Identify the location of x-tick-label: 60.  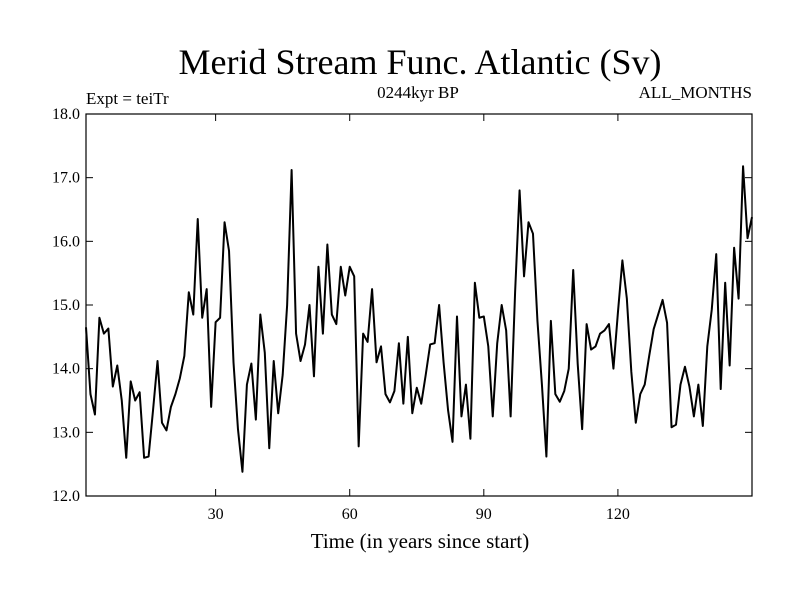
(350, 514).